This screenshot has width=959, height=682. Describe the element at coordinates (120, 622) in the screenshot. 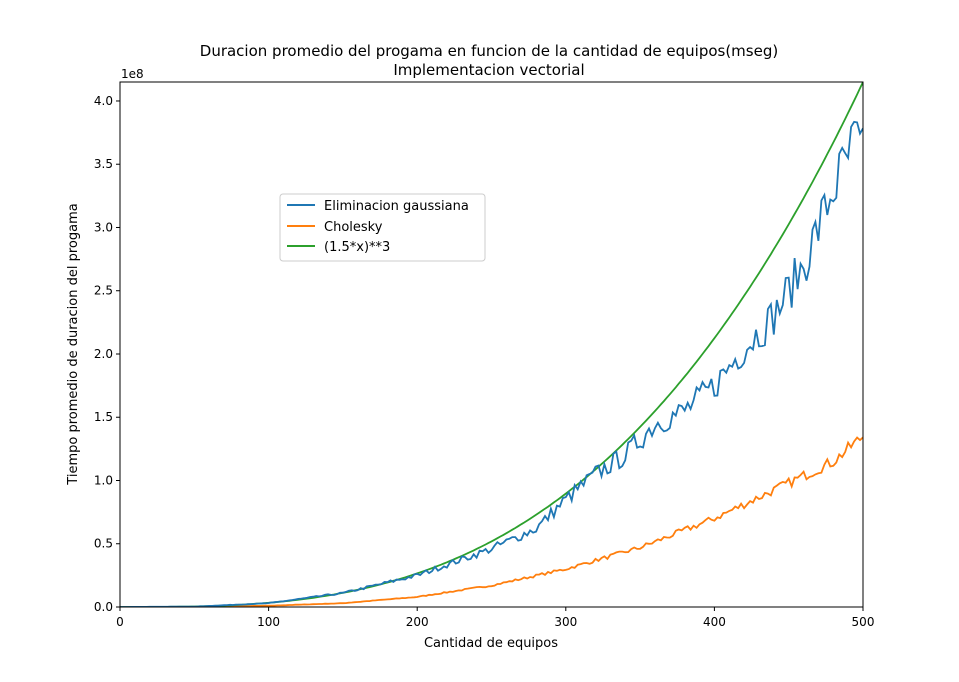

I see `x-tick-label: 0` at that location.